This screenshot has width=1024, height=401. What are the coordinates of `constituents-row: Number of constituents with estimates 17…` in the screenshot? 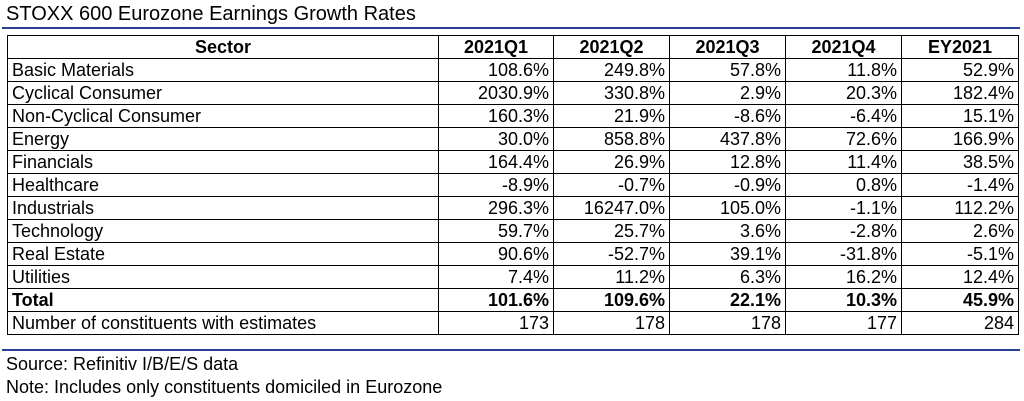 It's located at (513, 323).